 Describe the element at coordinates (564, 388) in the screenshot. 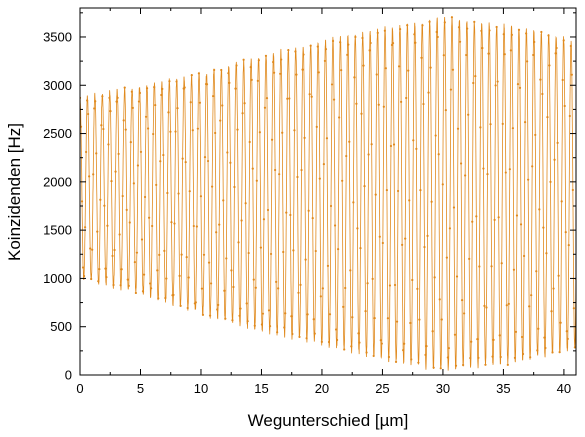

I see `x-tick-label: 40` at that location.